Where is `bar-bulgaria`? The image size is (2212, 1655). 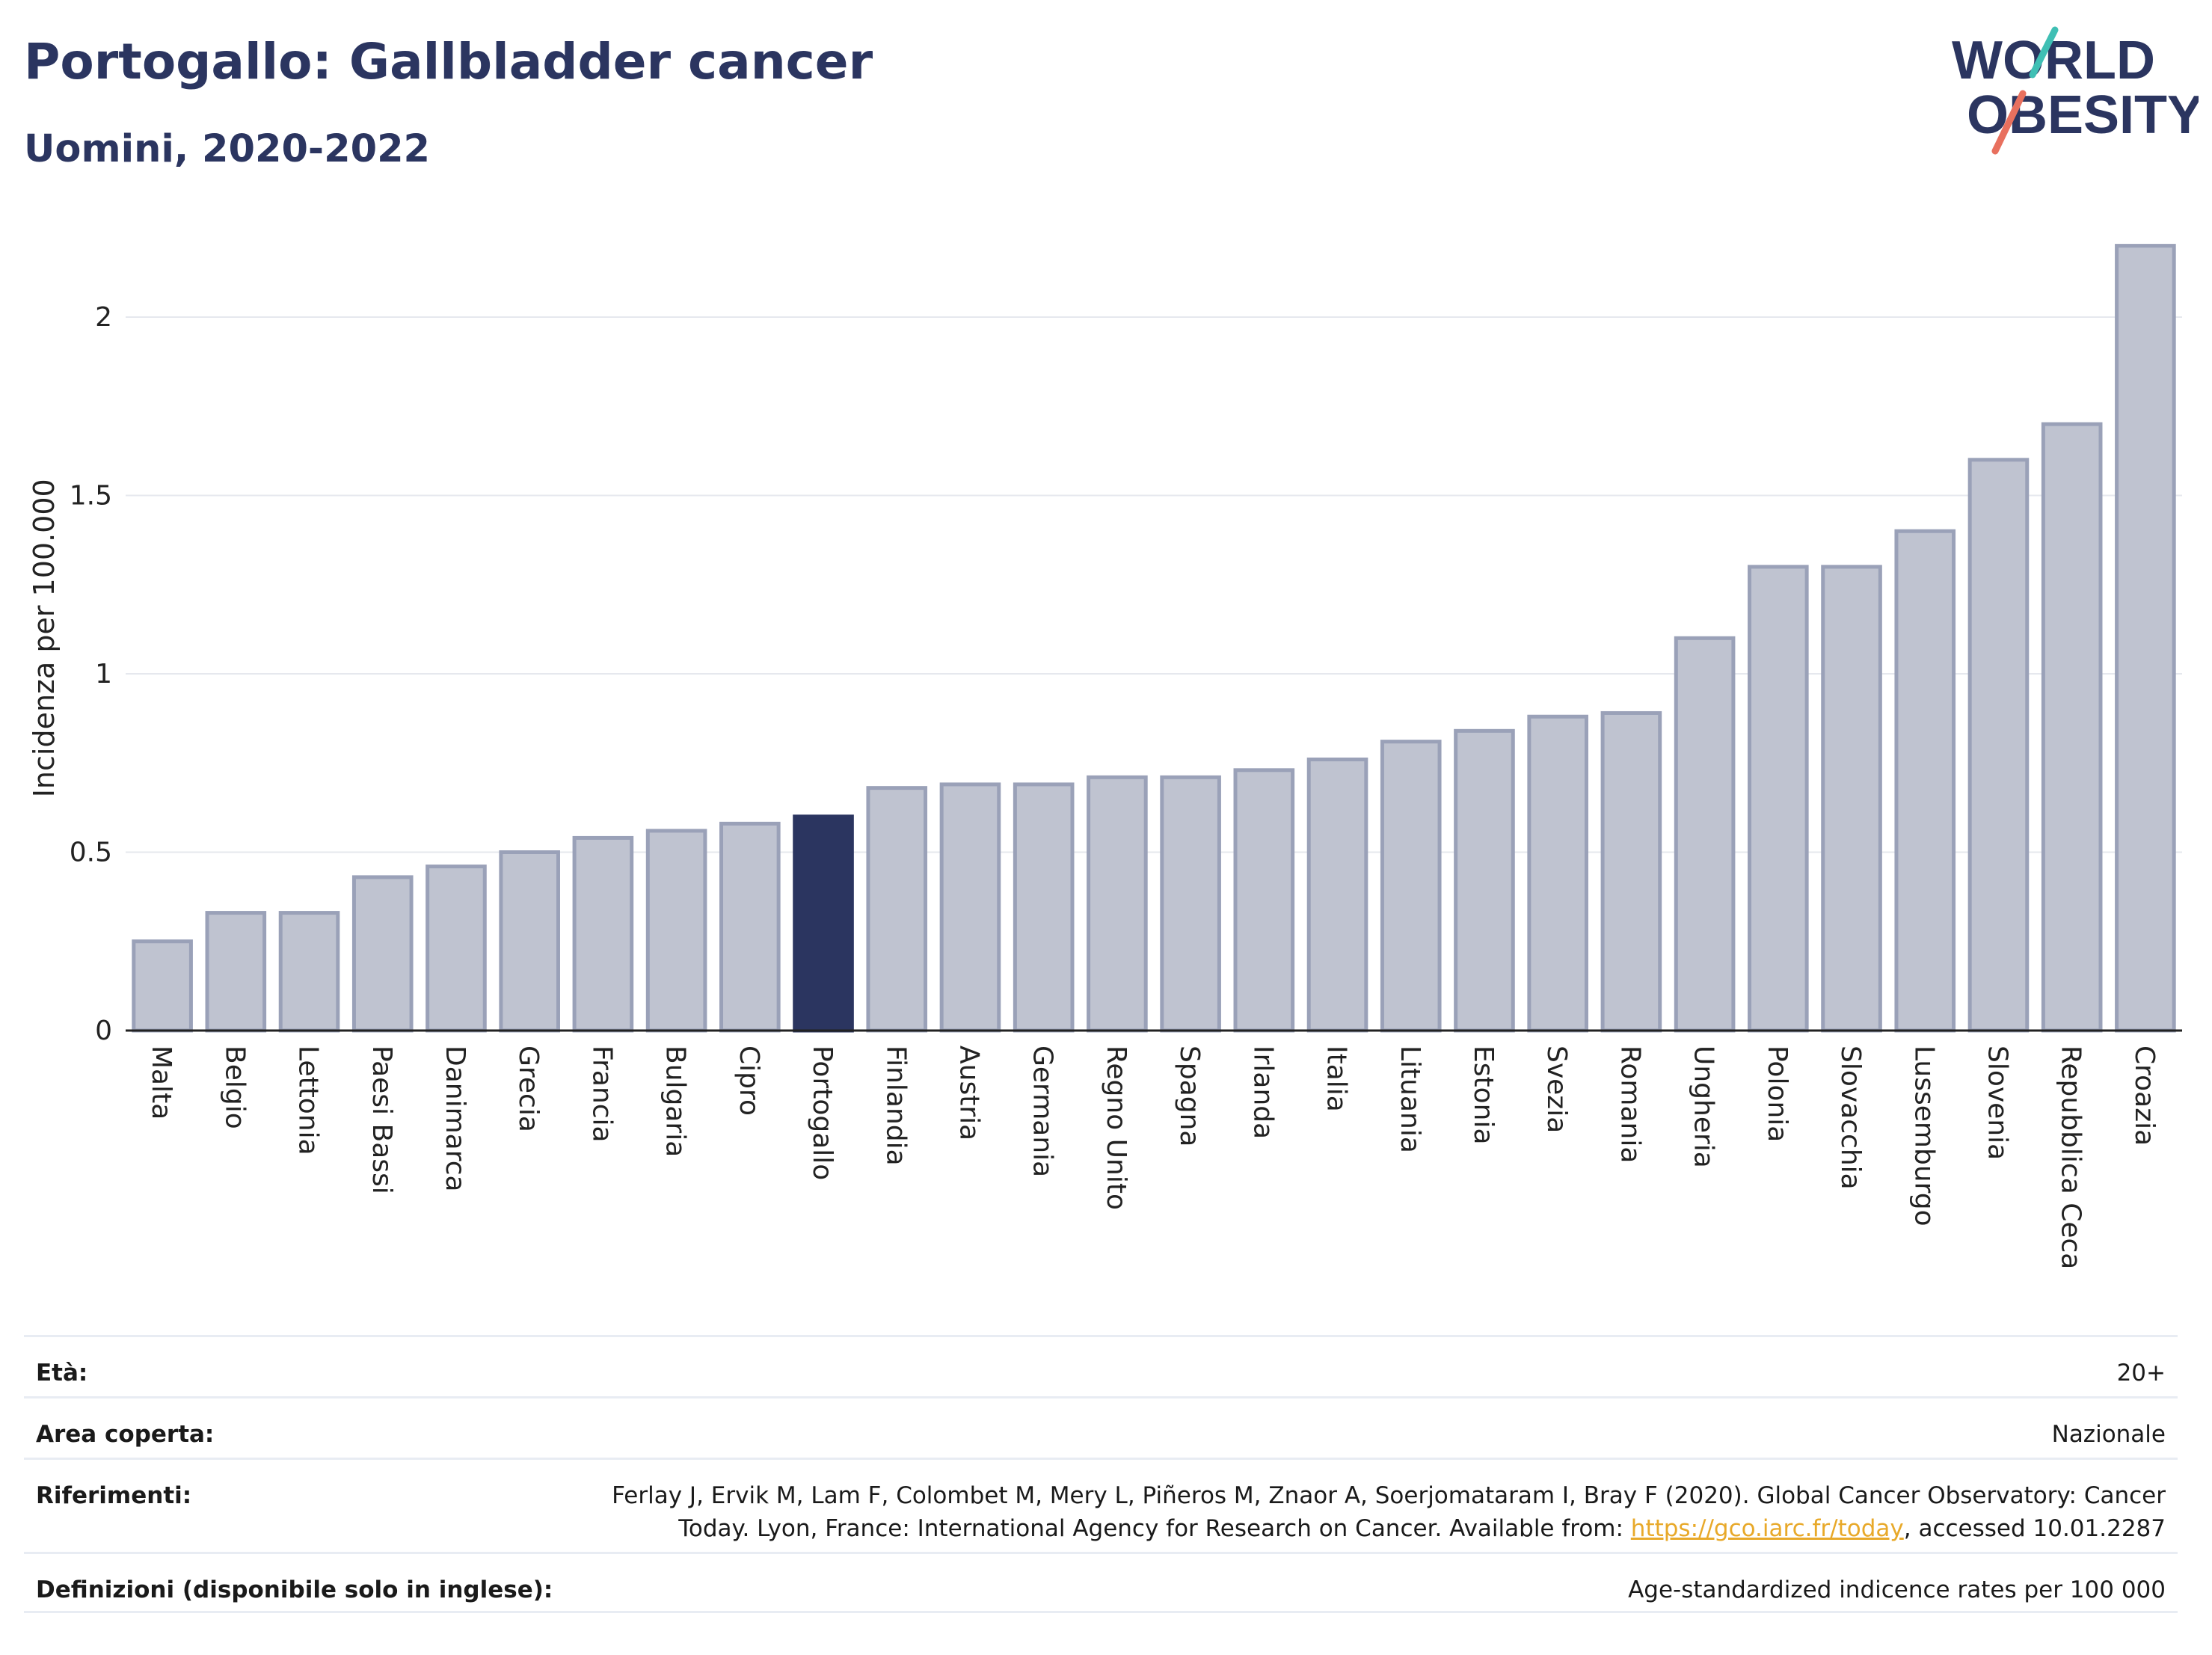 bar-bulgaria is located at coordinates (676, 931).